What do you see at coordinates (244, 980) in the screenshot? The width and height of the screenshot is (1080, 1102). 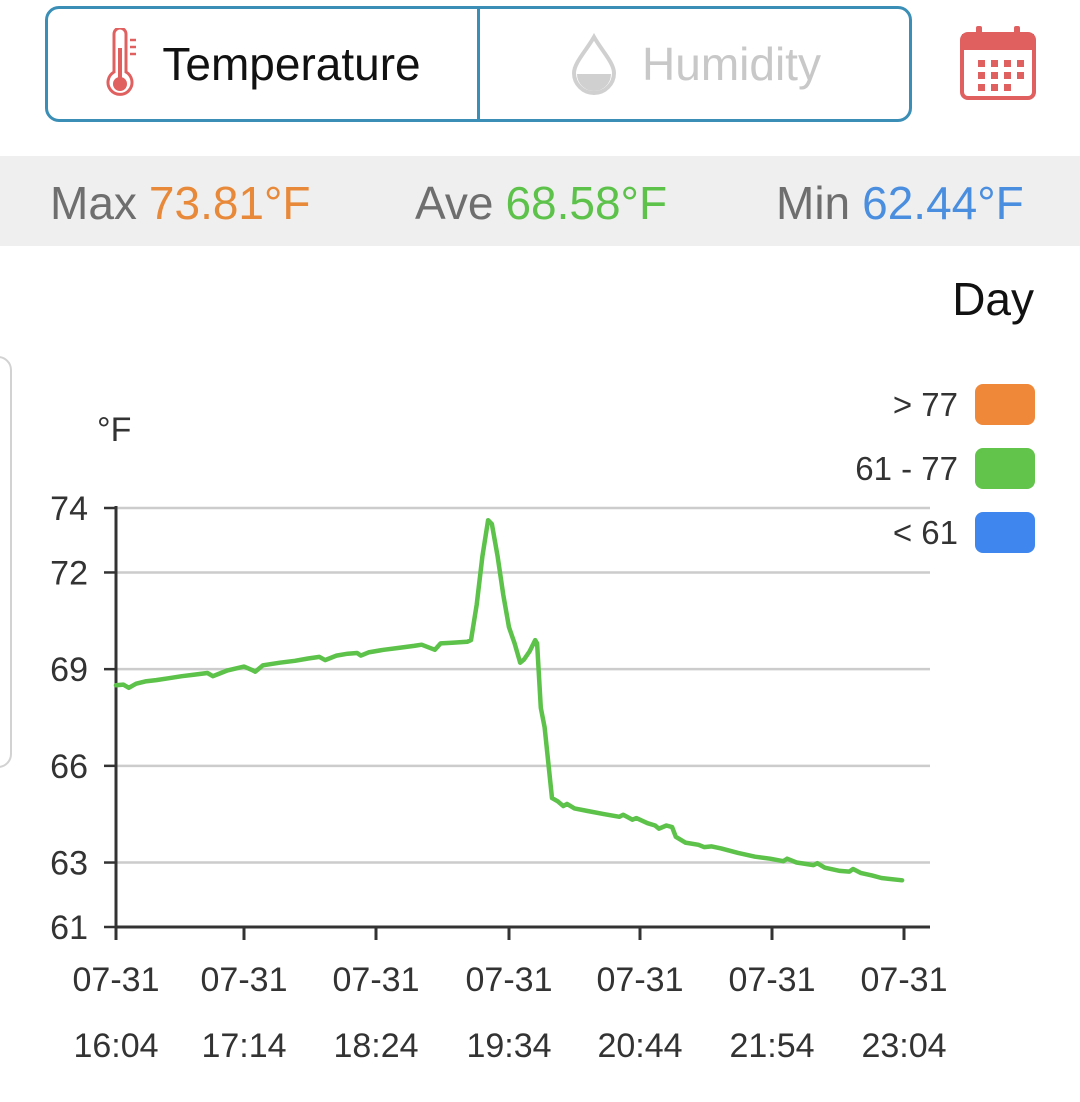 I see `x-tick-date-1: 07-31` at bounding box center [244, 980].